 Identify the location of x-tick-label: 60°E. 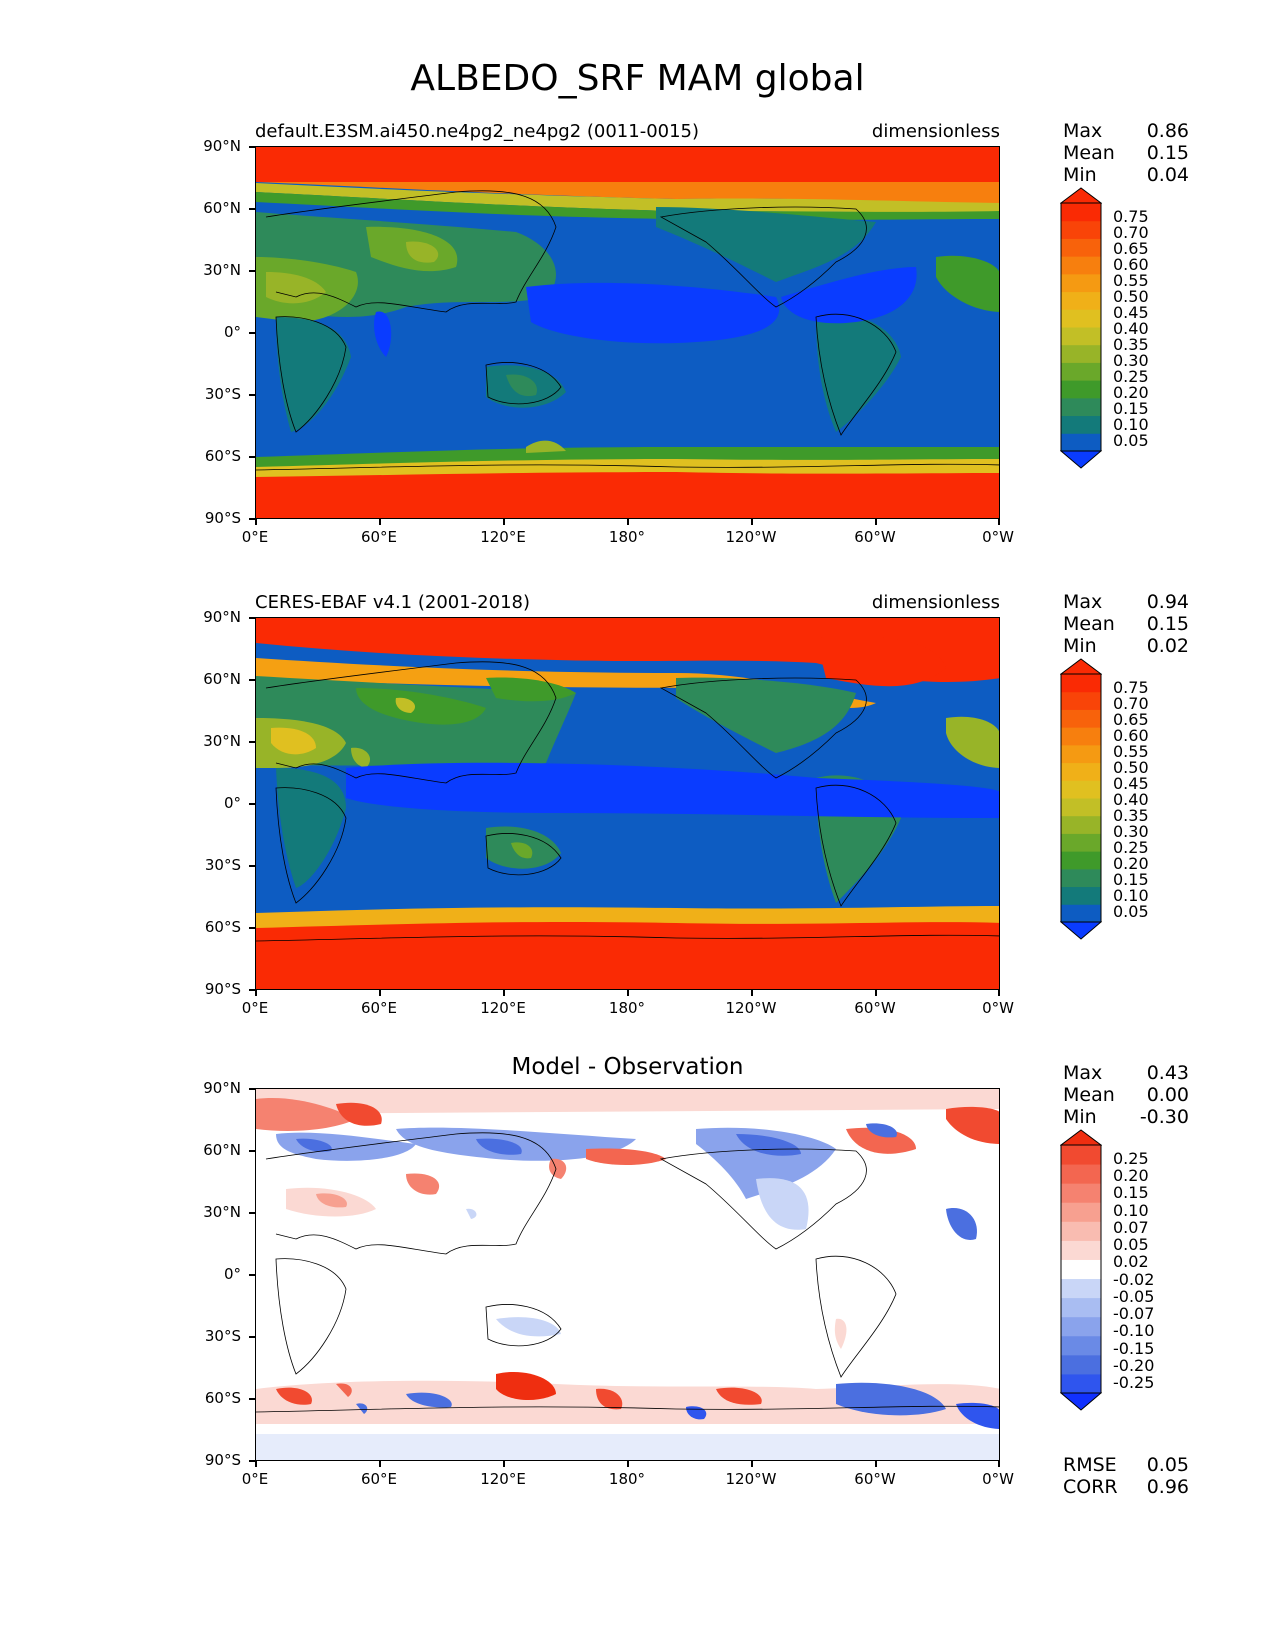
(379, 1479).